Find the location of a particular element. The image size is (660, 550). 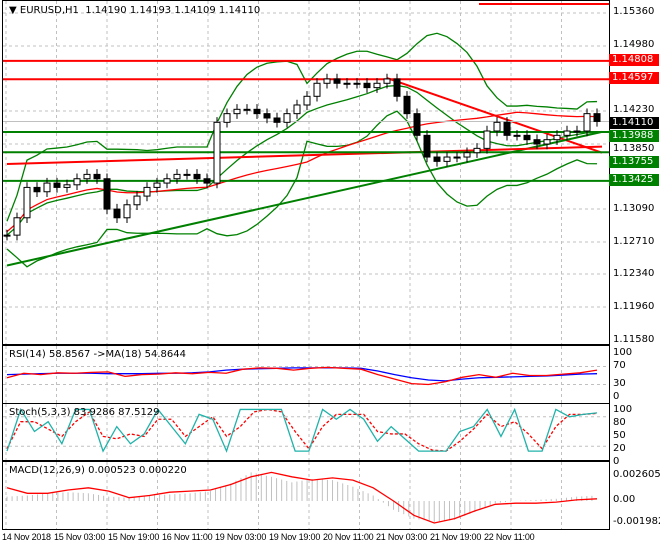

rsi-panel: RSI(14) 58.8567 ->MA(18) 54.8644 is located at coordinates (306, 374).